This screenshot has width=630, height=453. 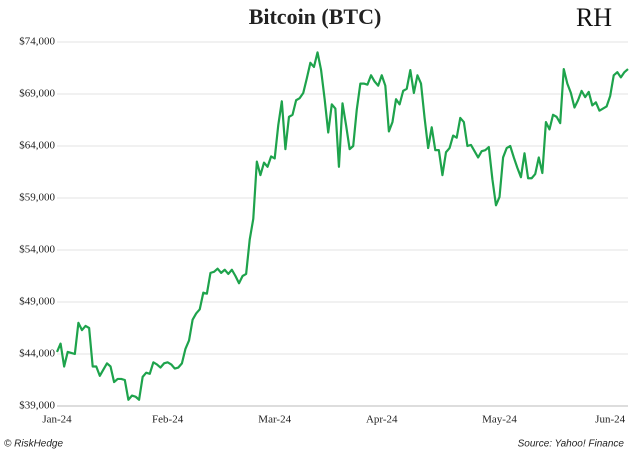 I want to click on y-tick-label: $49,000, so click(x=37, y=302).